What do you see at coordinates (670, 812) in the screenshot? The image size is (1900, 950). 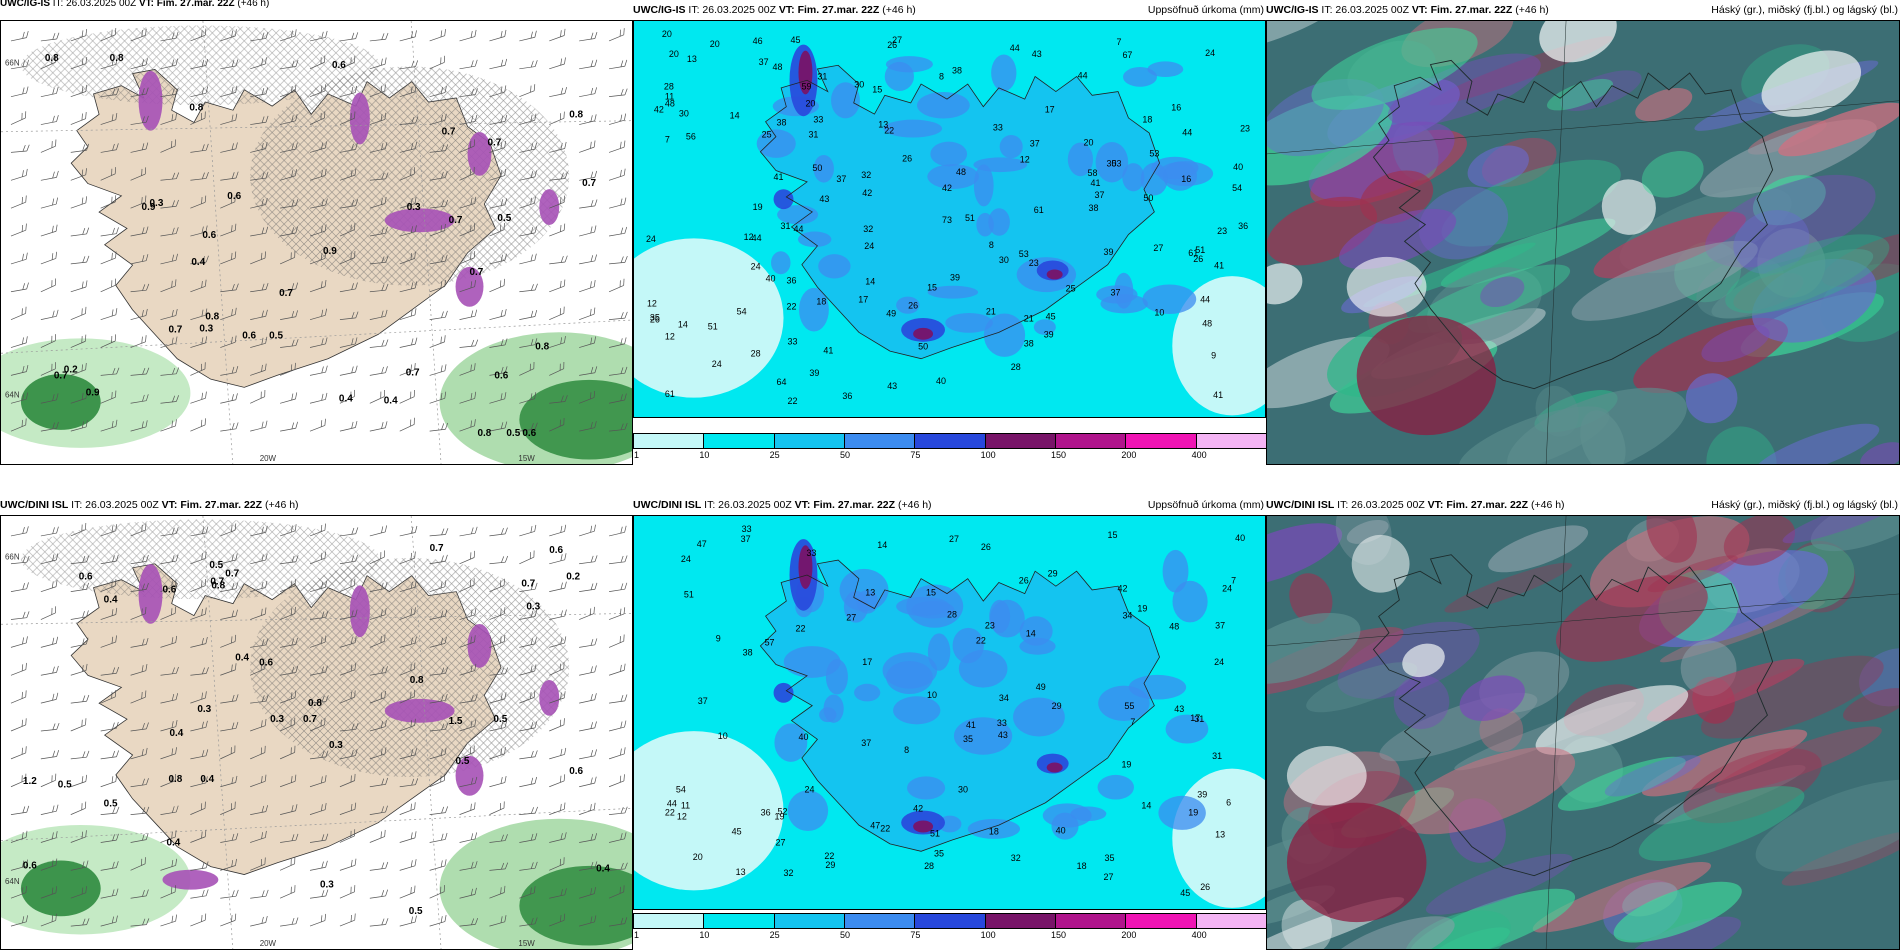 I see `precip-value-label: 22` at bounding box center [670, 812].